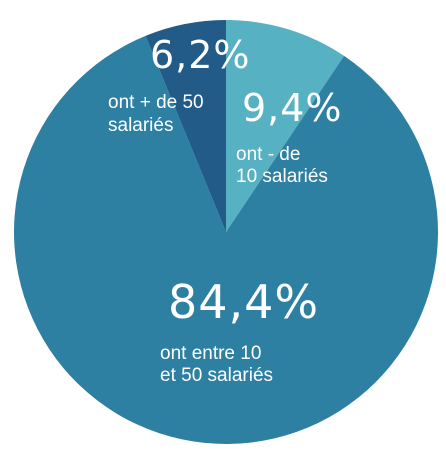  Describe the element at coordinates (243, 302) in the screenshot. I see `slice-percent-label: 84,4%` at that location.